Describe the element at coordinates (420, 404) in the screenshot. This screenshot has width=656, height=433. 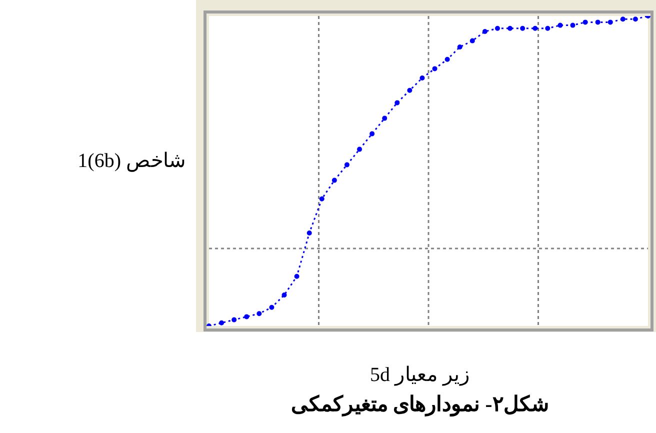
I see `text: شکل۲- نمودارهای متغیرکمکی` at that location.